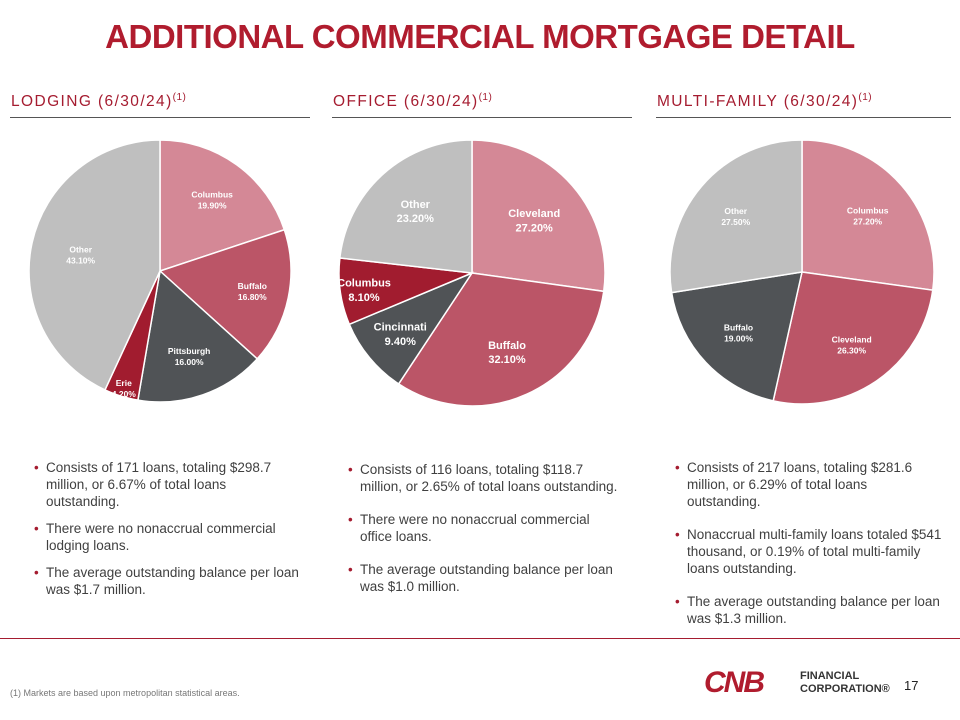  What do you see at coordinates (416, 212) in the screenshot?
I see `office-label-other: Other 23.20%` at bounding box center [416, 212].